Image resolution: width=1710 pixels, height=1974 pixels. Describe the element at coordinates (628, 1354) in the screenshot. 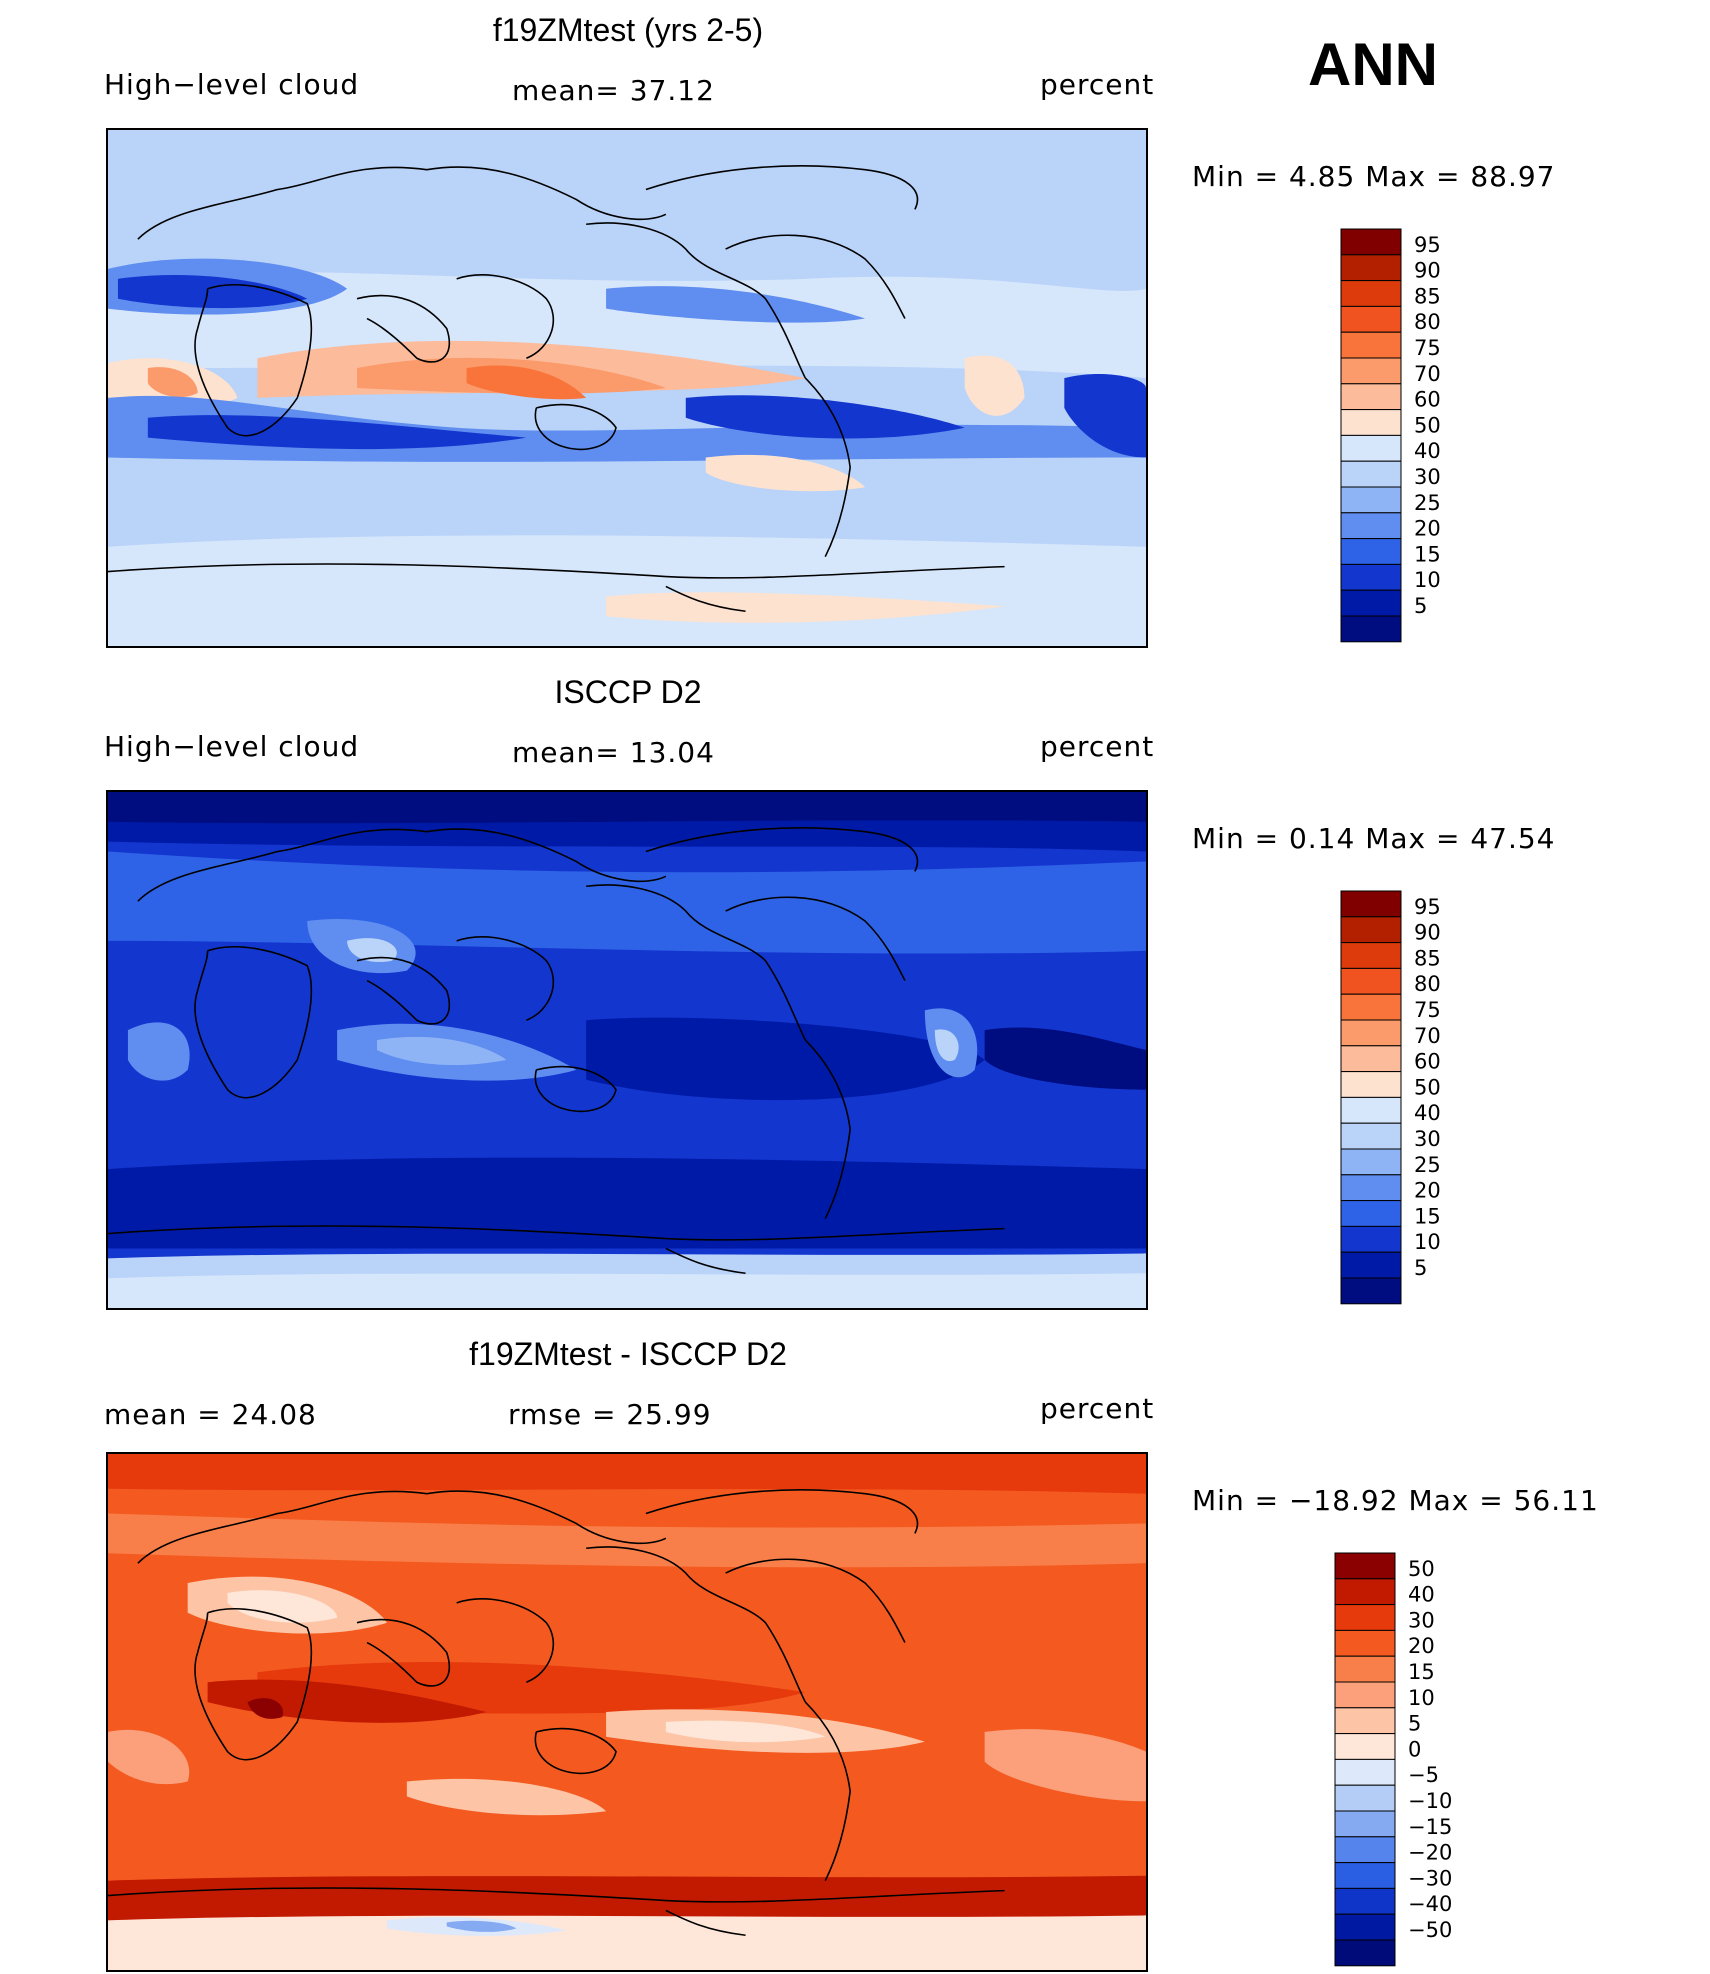

I see `panel-3-title: f19ZMtest - ISCCP D2` at that location.